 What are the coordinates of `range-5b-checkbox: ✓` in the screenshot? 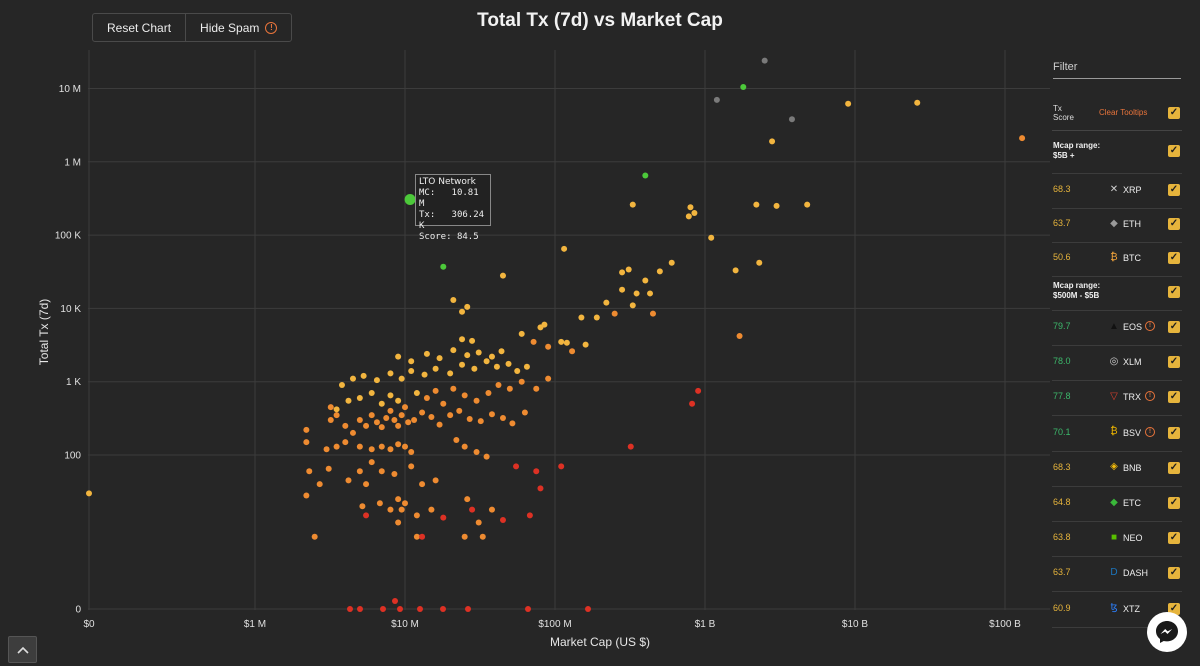 It's located at (1174, 151).